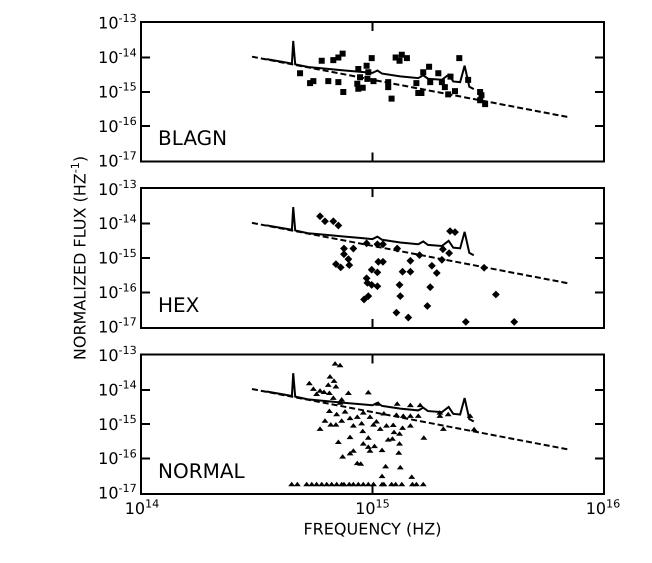 This screenshot has height=563, width=652. I want to click on annotation: HEX, so click(179, 305).